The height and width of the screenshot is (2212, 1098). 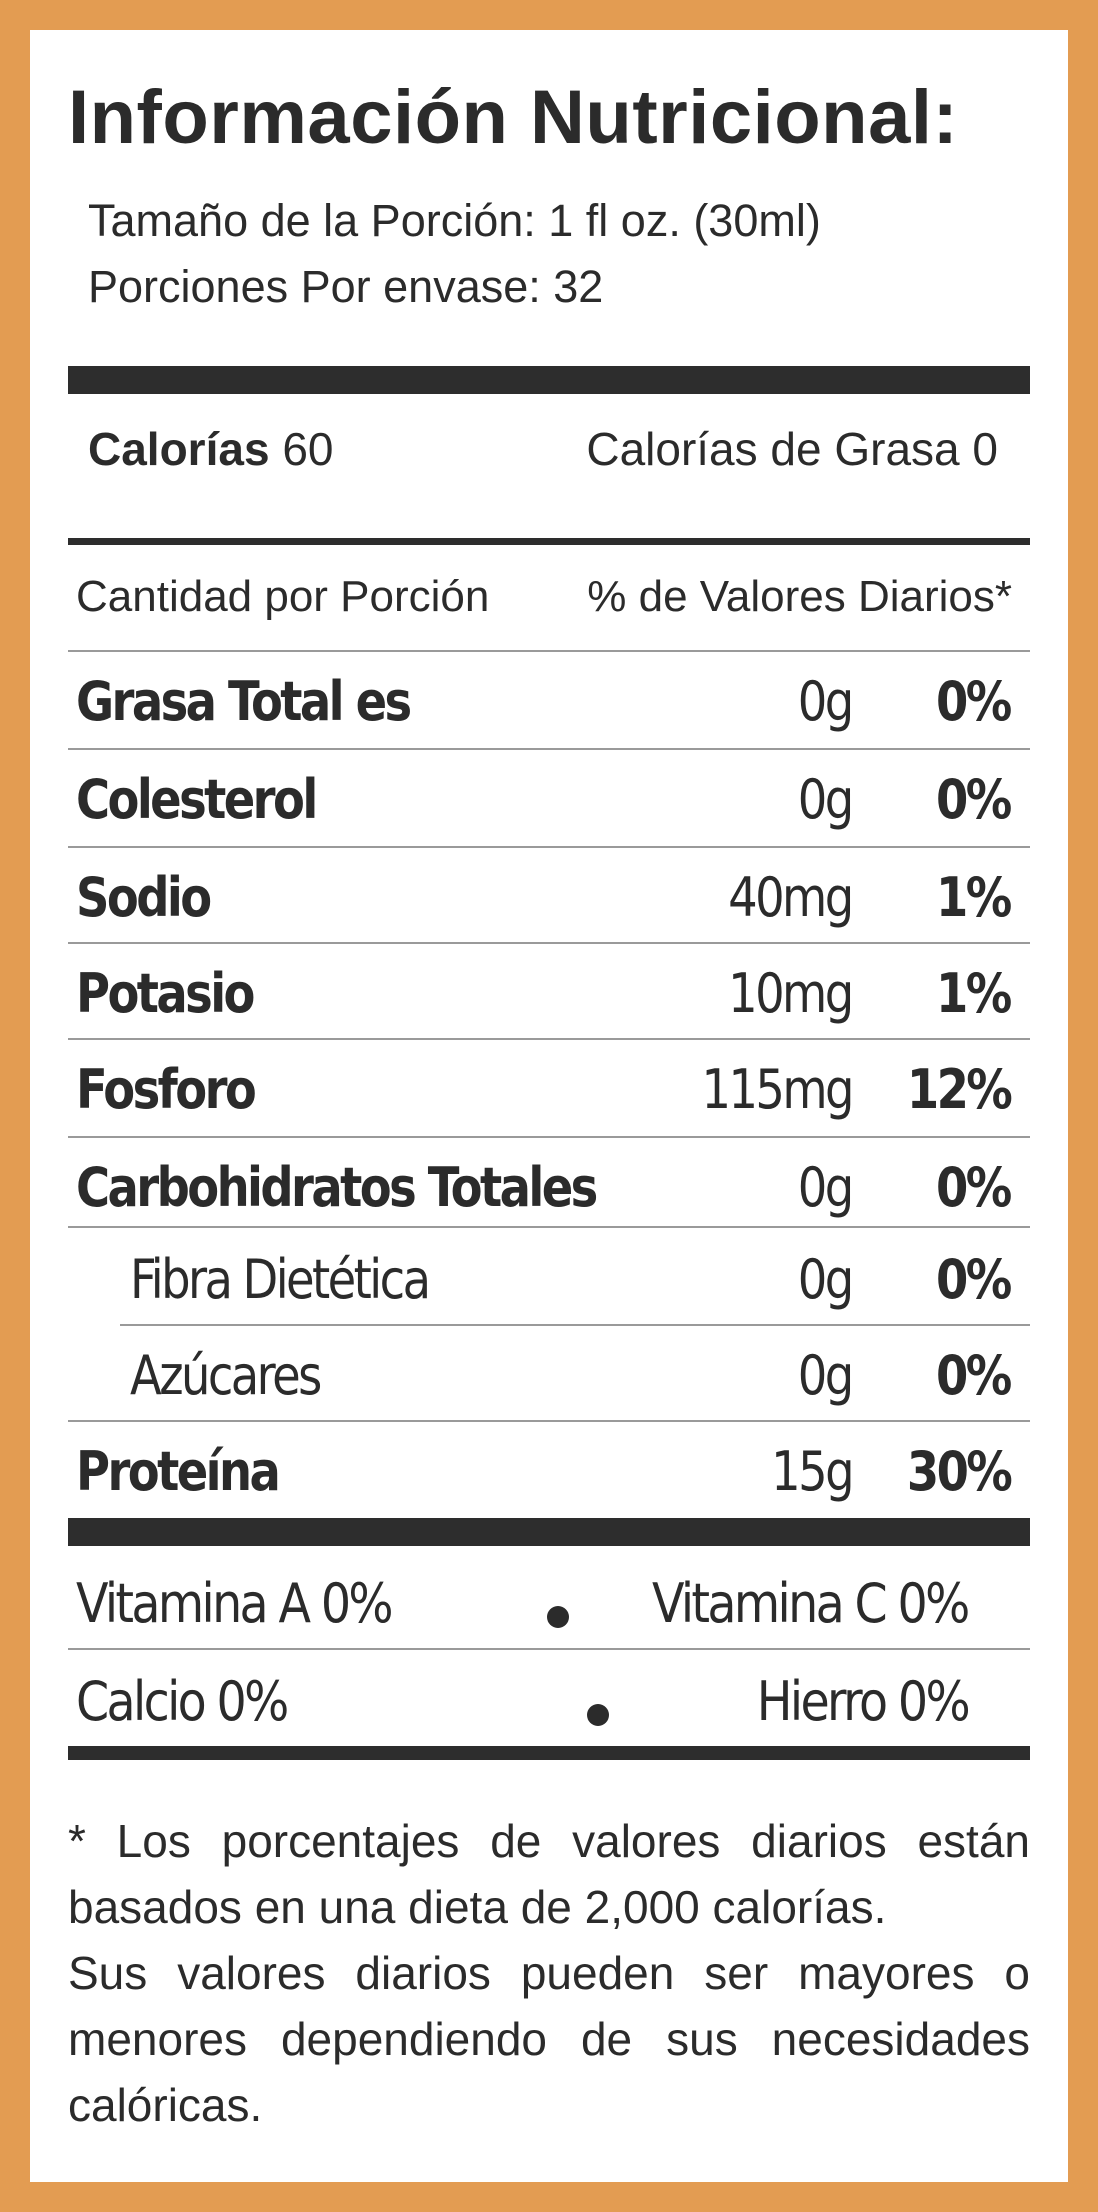 I want to click on calories-row: Calorías 60 Calorías de Grasa 0, so click(x=549, y=452).